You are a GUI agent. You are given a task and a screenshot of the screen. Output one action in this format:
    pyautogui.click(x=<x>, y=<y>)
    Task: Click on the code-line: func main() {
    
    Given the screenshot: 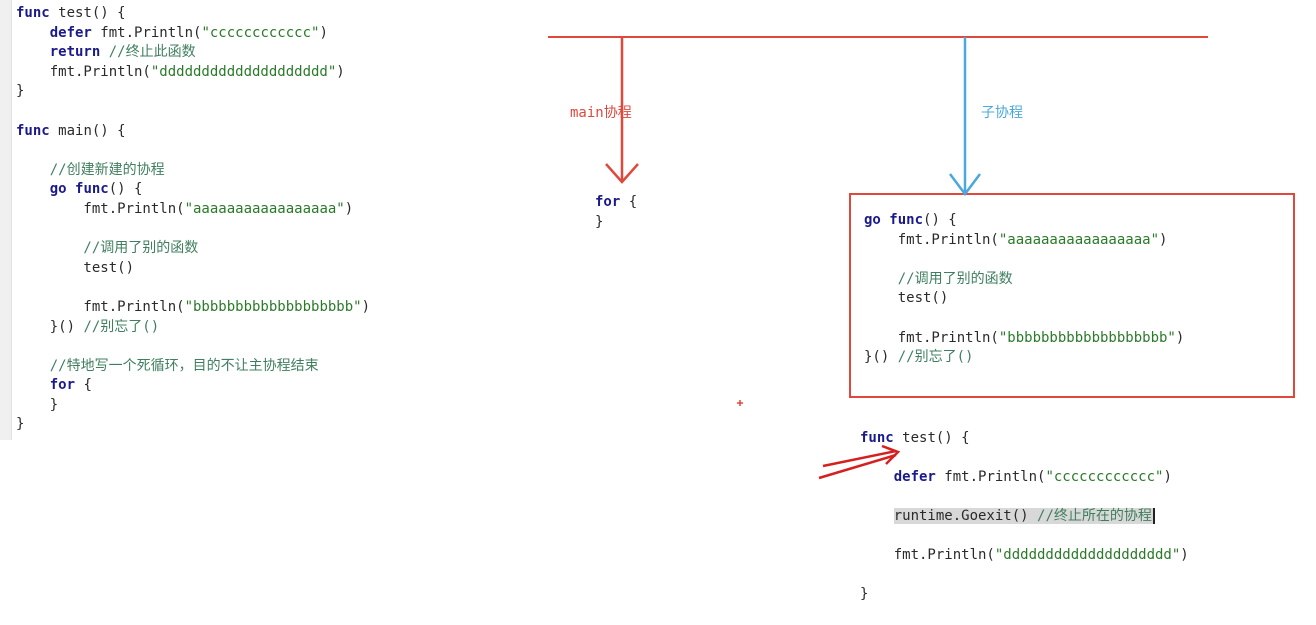 What is the action you would take?
    pyautogui.click(x=193, y=132)
    